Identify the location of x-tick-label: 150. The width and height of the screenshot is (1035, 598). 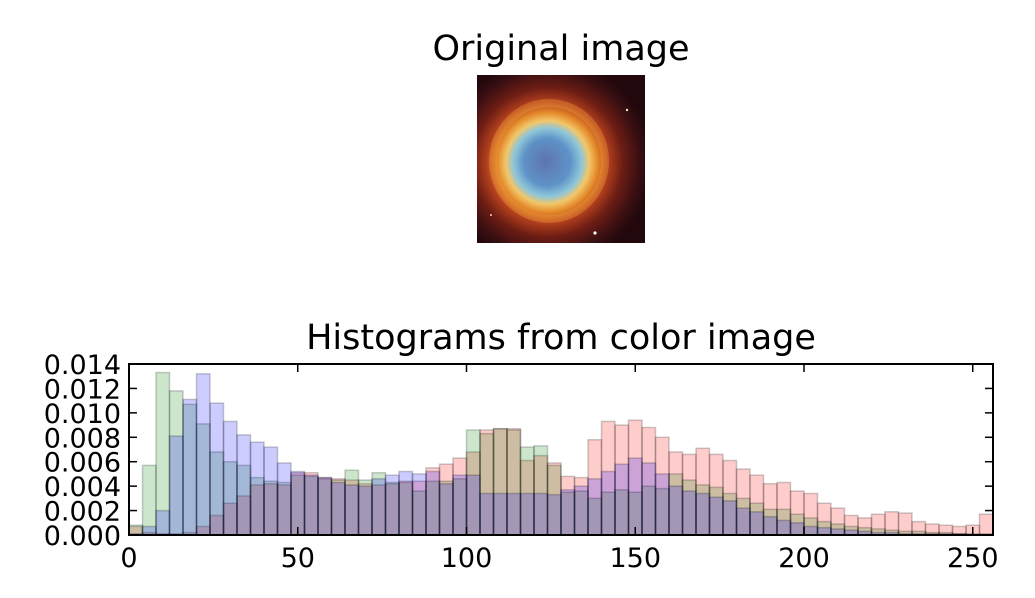
(635, 558).